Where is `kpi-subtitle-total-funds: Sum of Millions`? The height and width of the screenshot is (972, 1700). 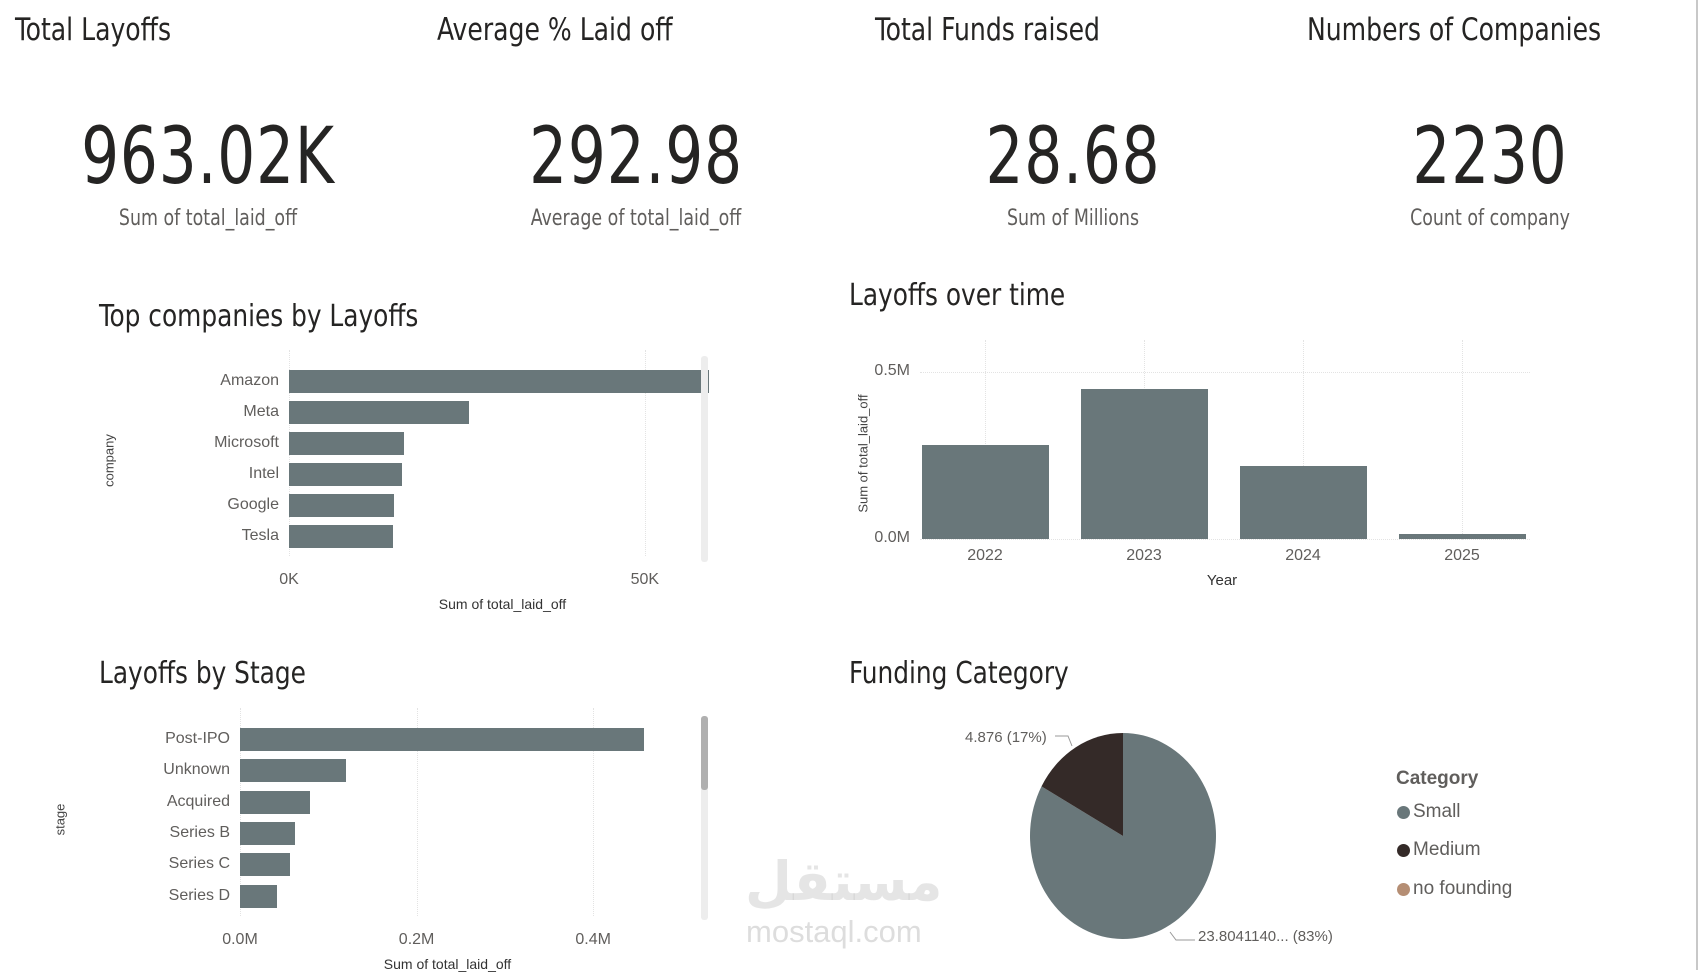 kpi-subtitle-total-funds: Sum of Millions is located at coordinates (1073, 218).